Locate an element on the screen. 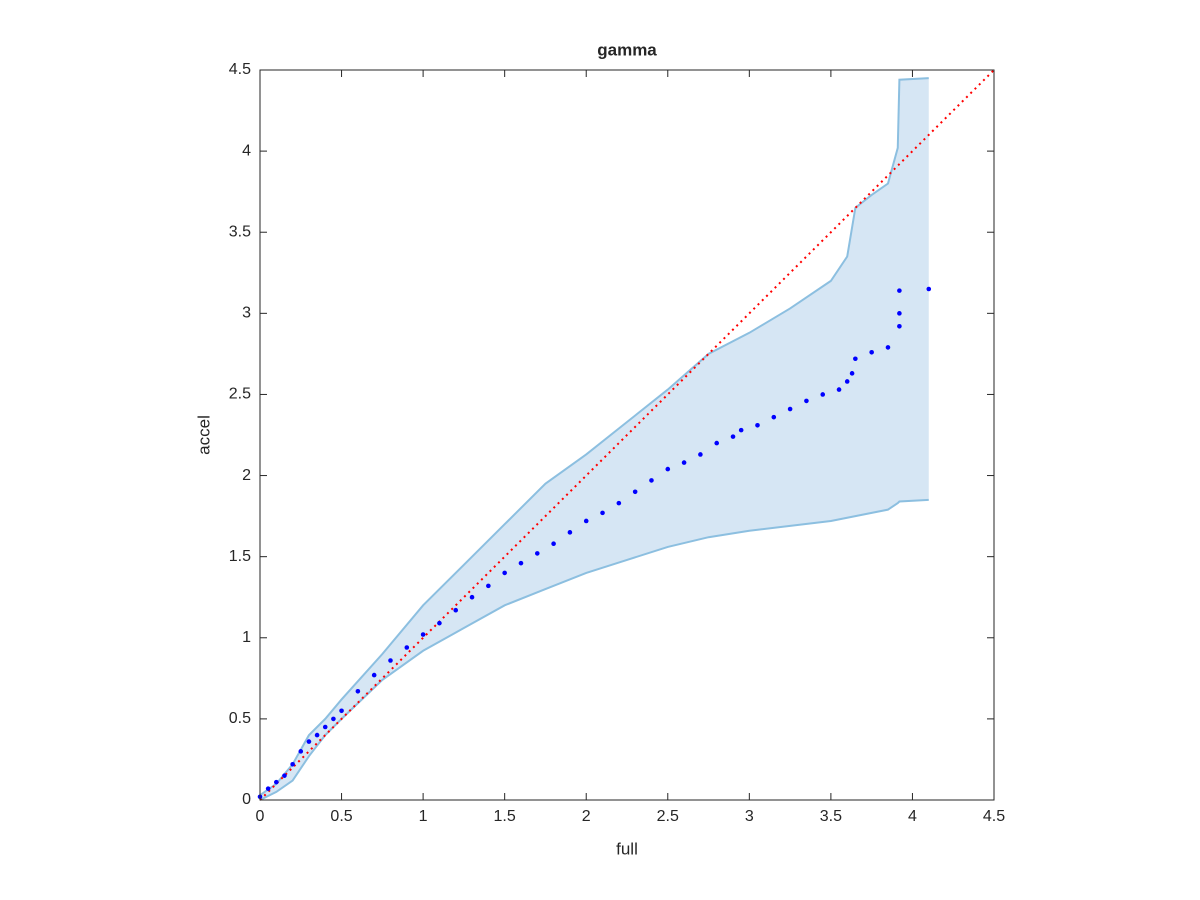 This screenshot has width=1200, height=900. x-tick-label: 4.5 is located at coordinates (994, 816).